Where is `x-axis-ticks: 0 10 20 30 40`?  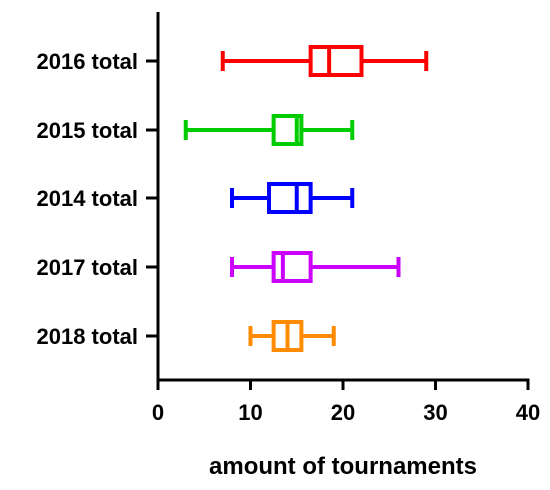
x-axis-ticks: 0 10 20 30 40 is located at coordinates (346, 402).